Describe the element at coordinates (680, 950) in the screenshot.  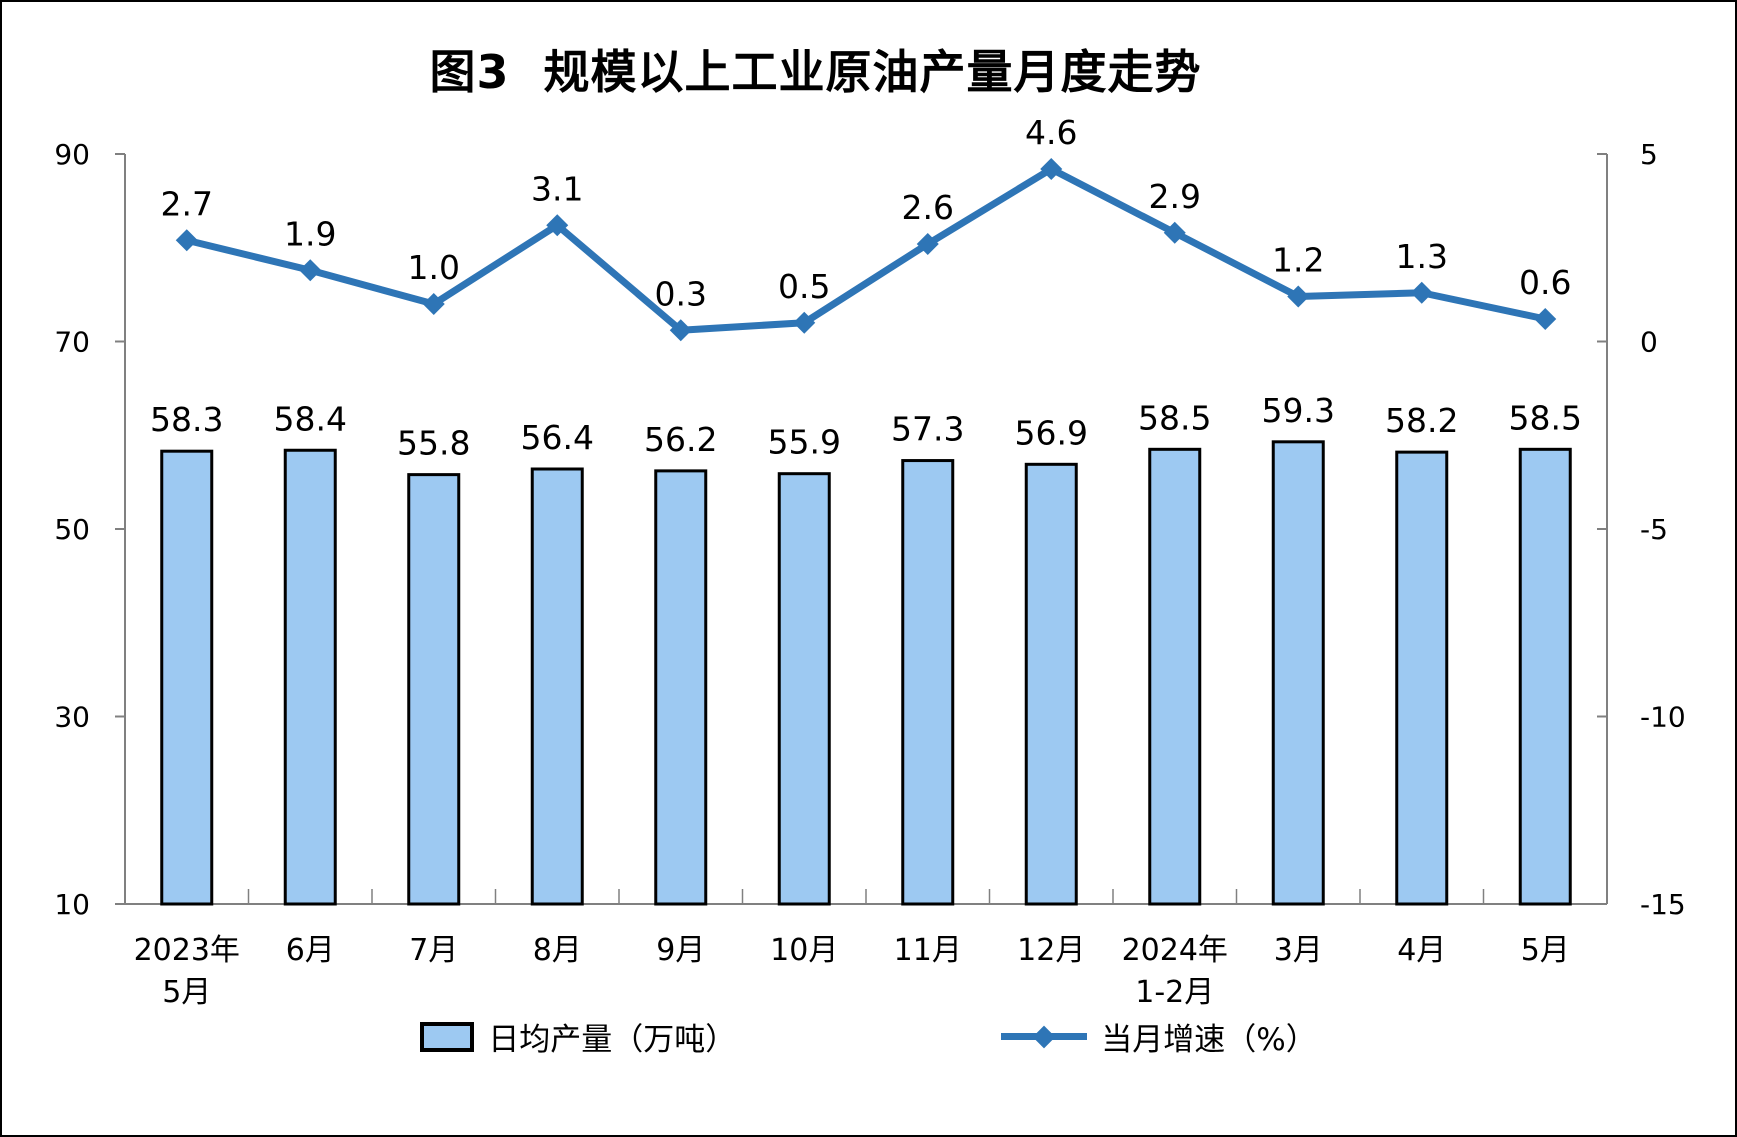
I see `x-axis-category-label: 9月` at that location.